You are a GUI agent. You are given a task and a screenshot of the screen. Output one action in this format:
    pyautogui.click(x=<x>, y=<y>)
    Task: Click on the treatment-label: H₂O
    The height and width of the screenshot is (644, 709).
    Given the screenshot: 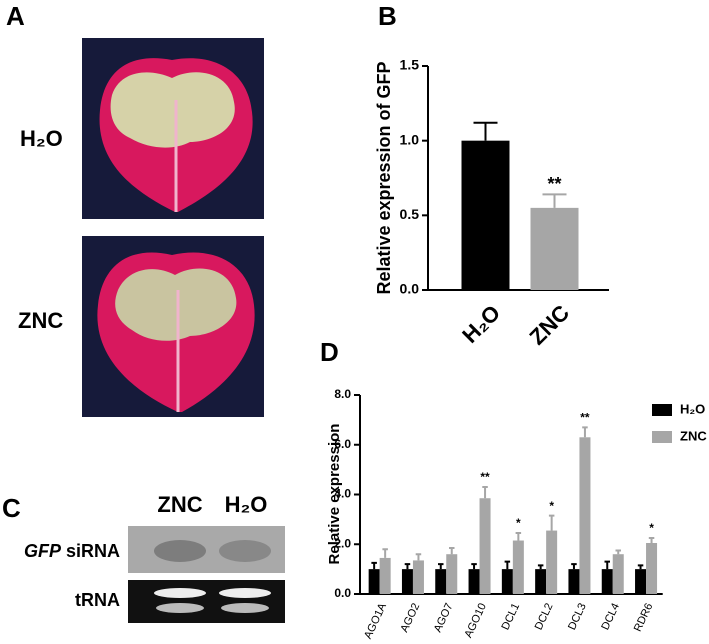 What is the action you would take?
    pyautogui.click(x=41, y=138)
    